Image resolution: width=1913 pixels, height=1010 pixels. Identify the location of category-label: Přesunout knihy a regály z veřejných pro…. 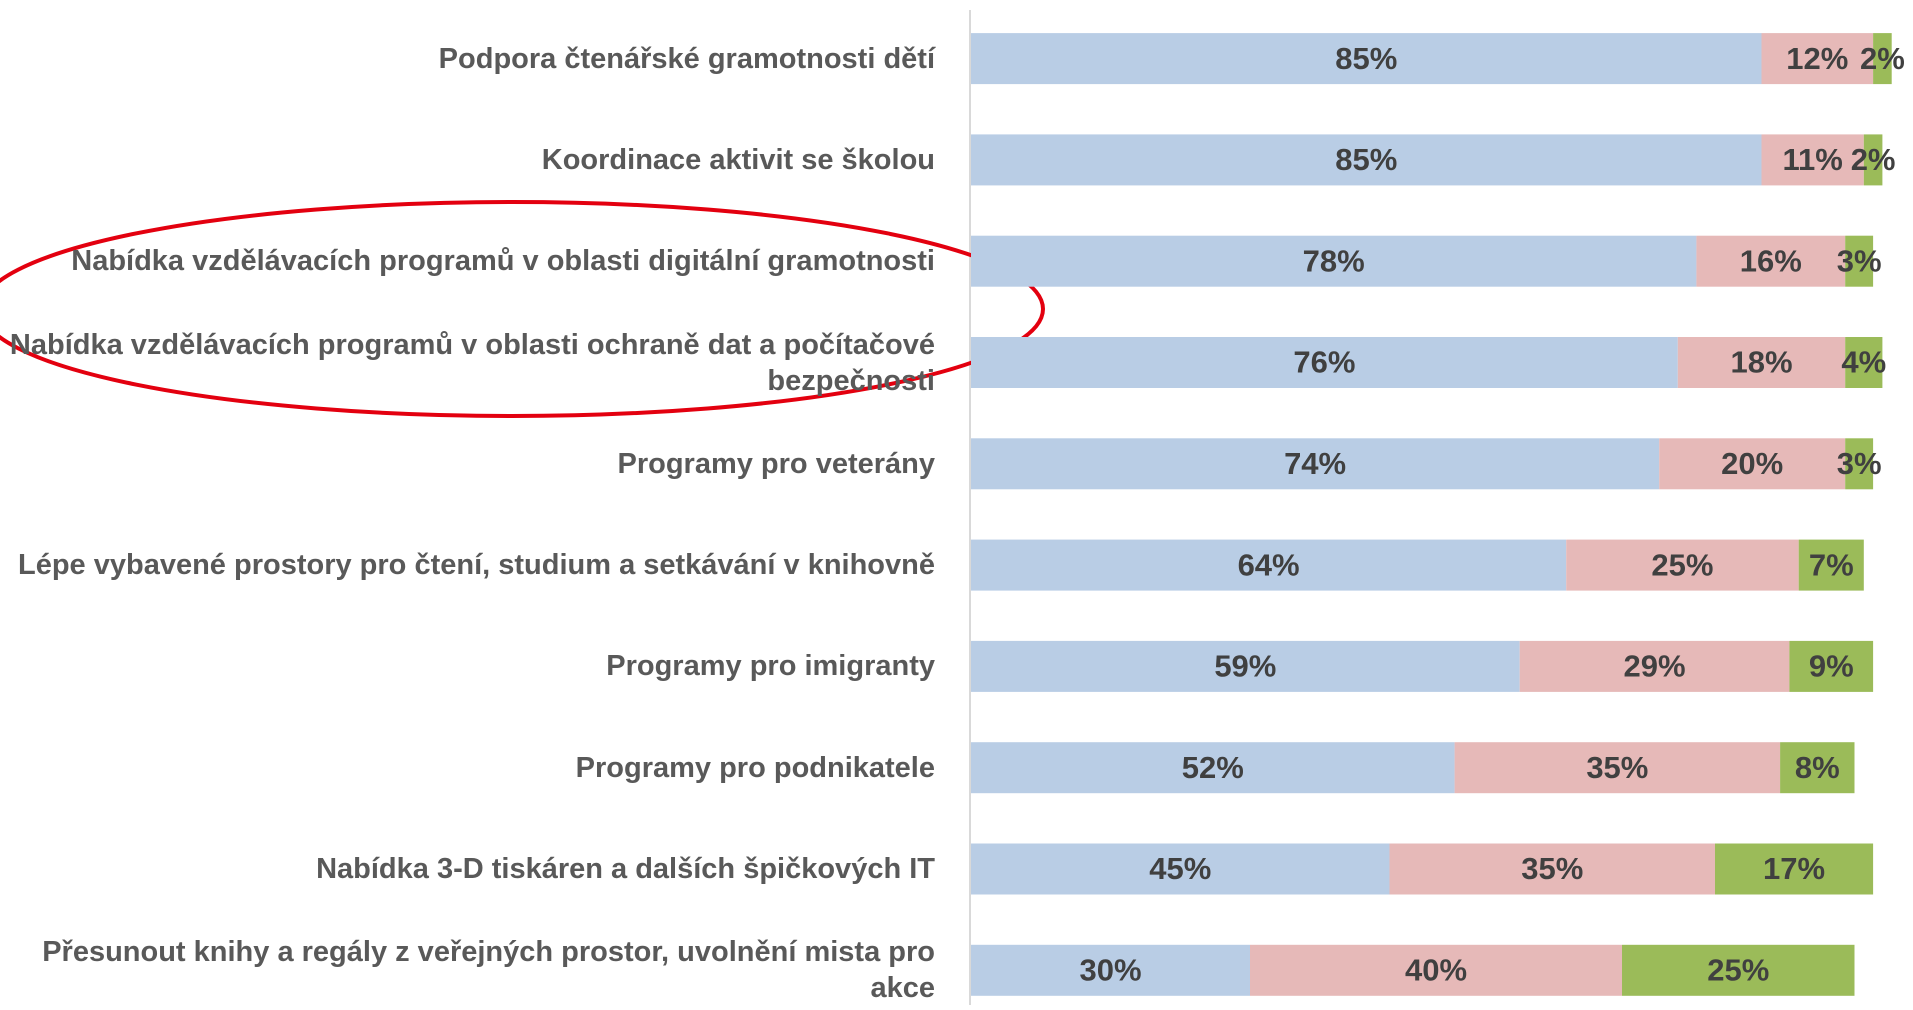
(488, 970).